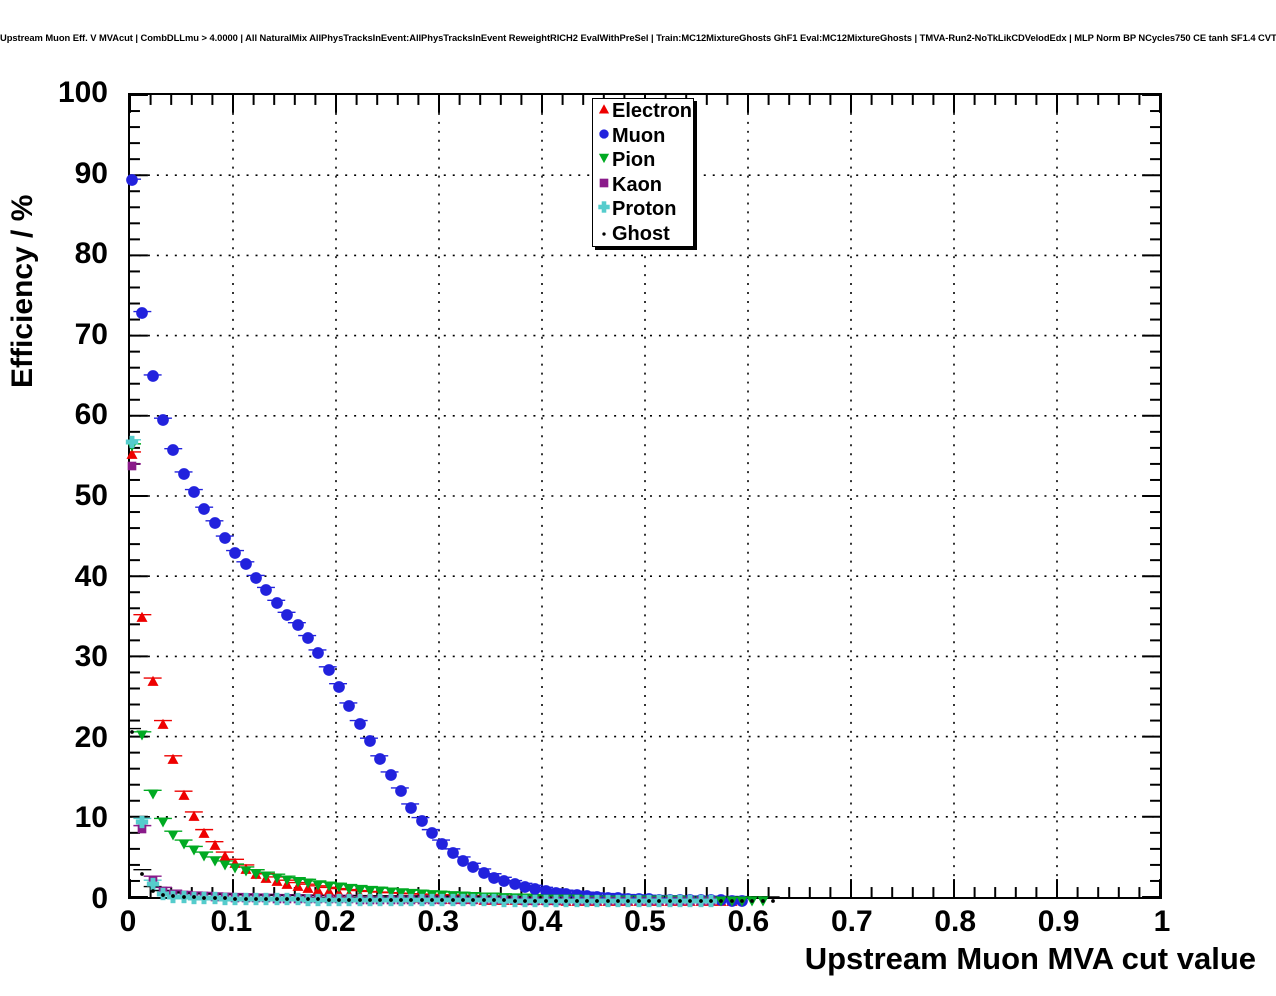 The width and height of the screenshot is (1276, 996). I want to click on legend-item-muon: Muon, so click(643, 136).